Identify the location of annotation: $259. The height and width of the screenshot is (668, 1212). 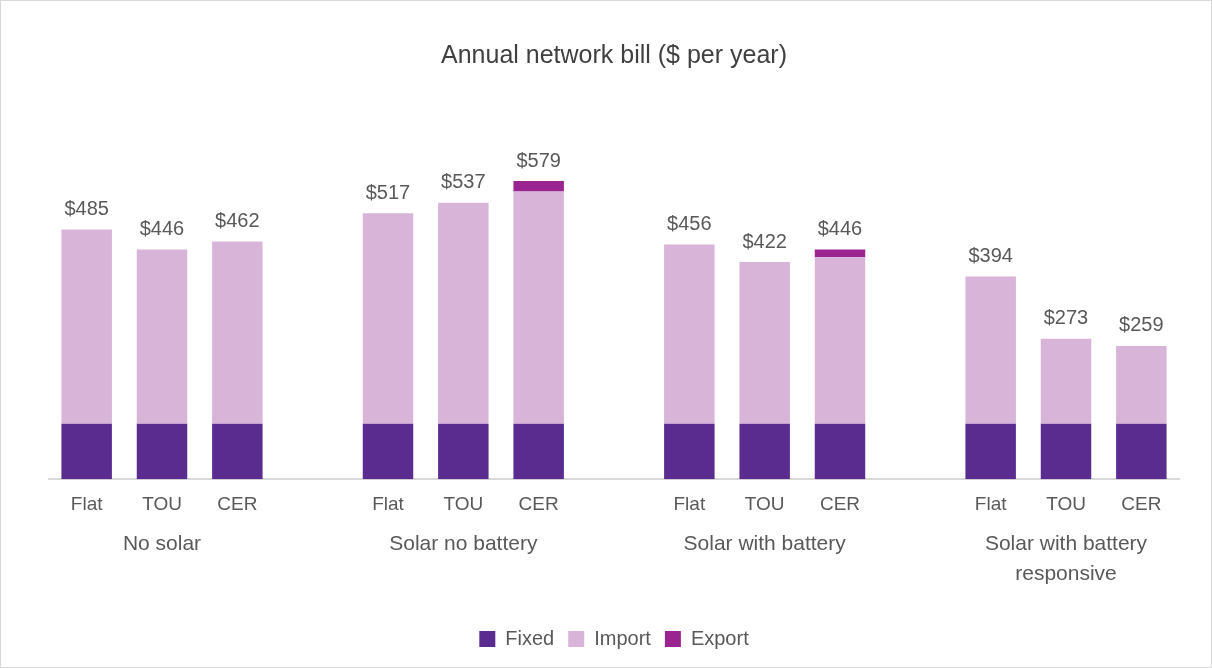
(1141, 324).